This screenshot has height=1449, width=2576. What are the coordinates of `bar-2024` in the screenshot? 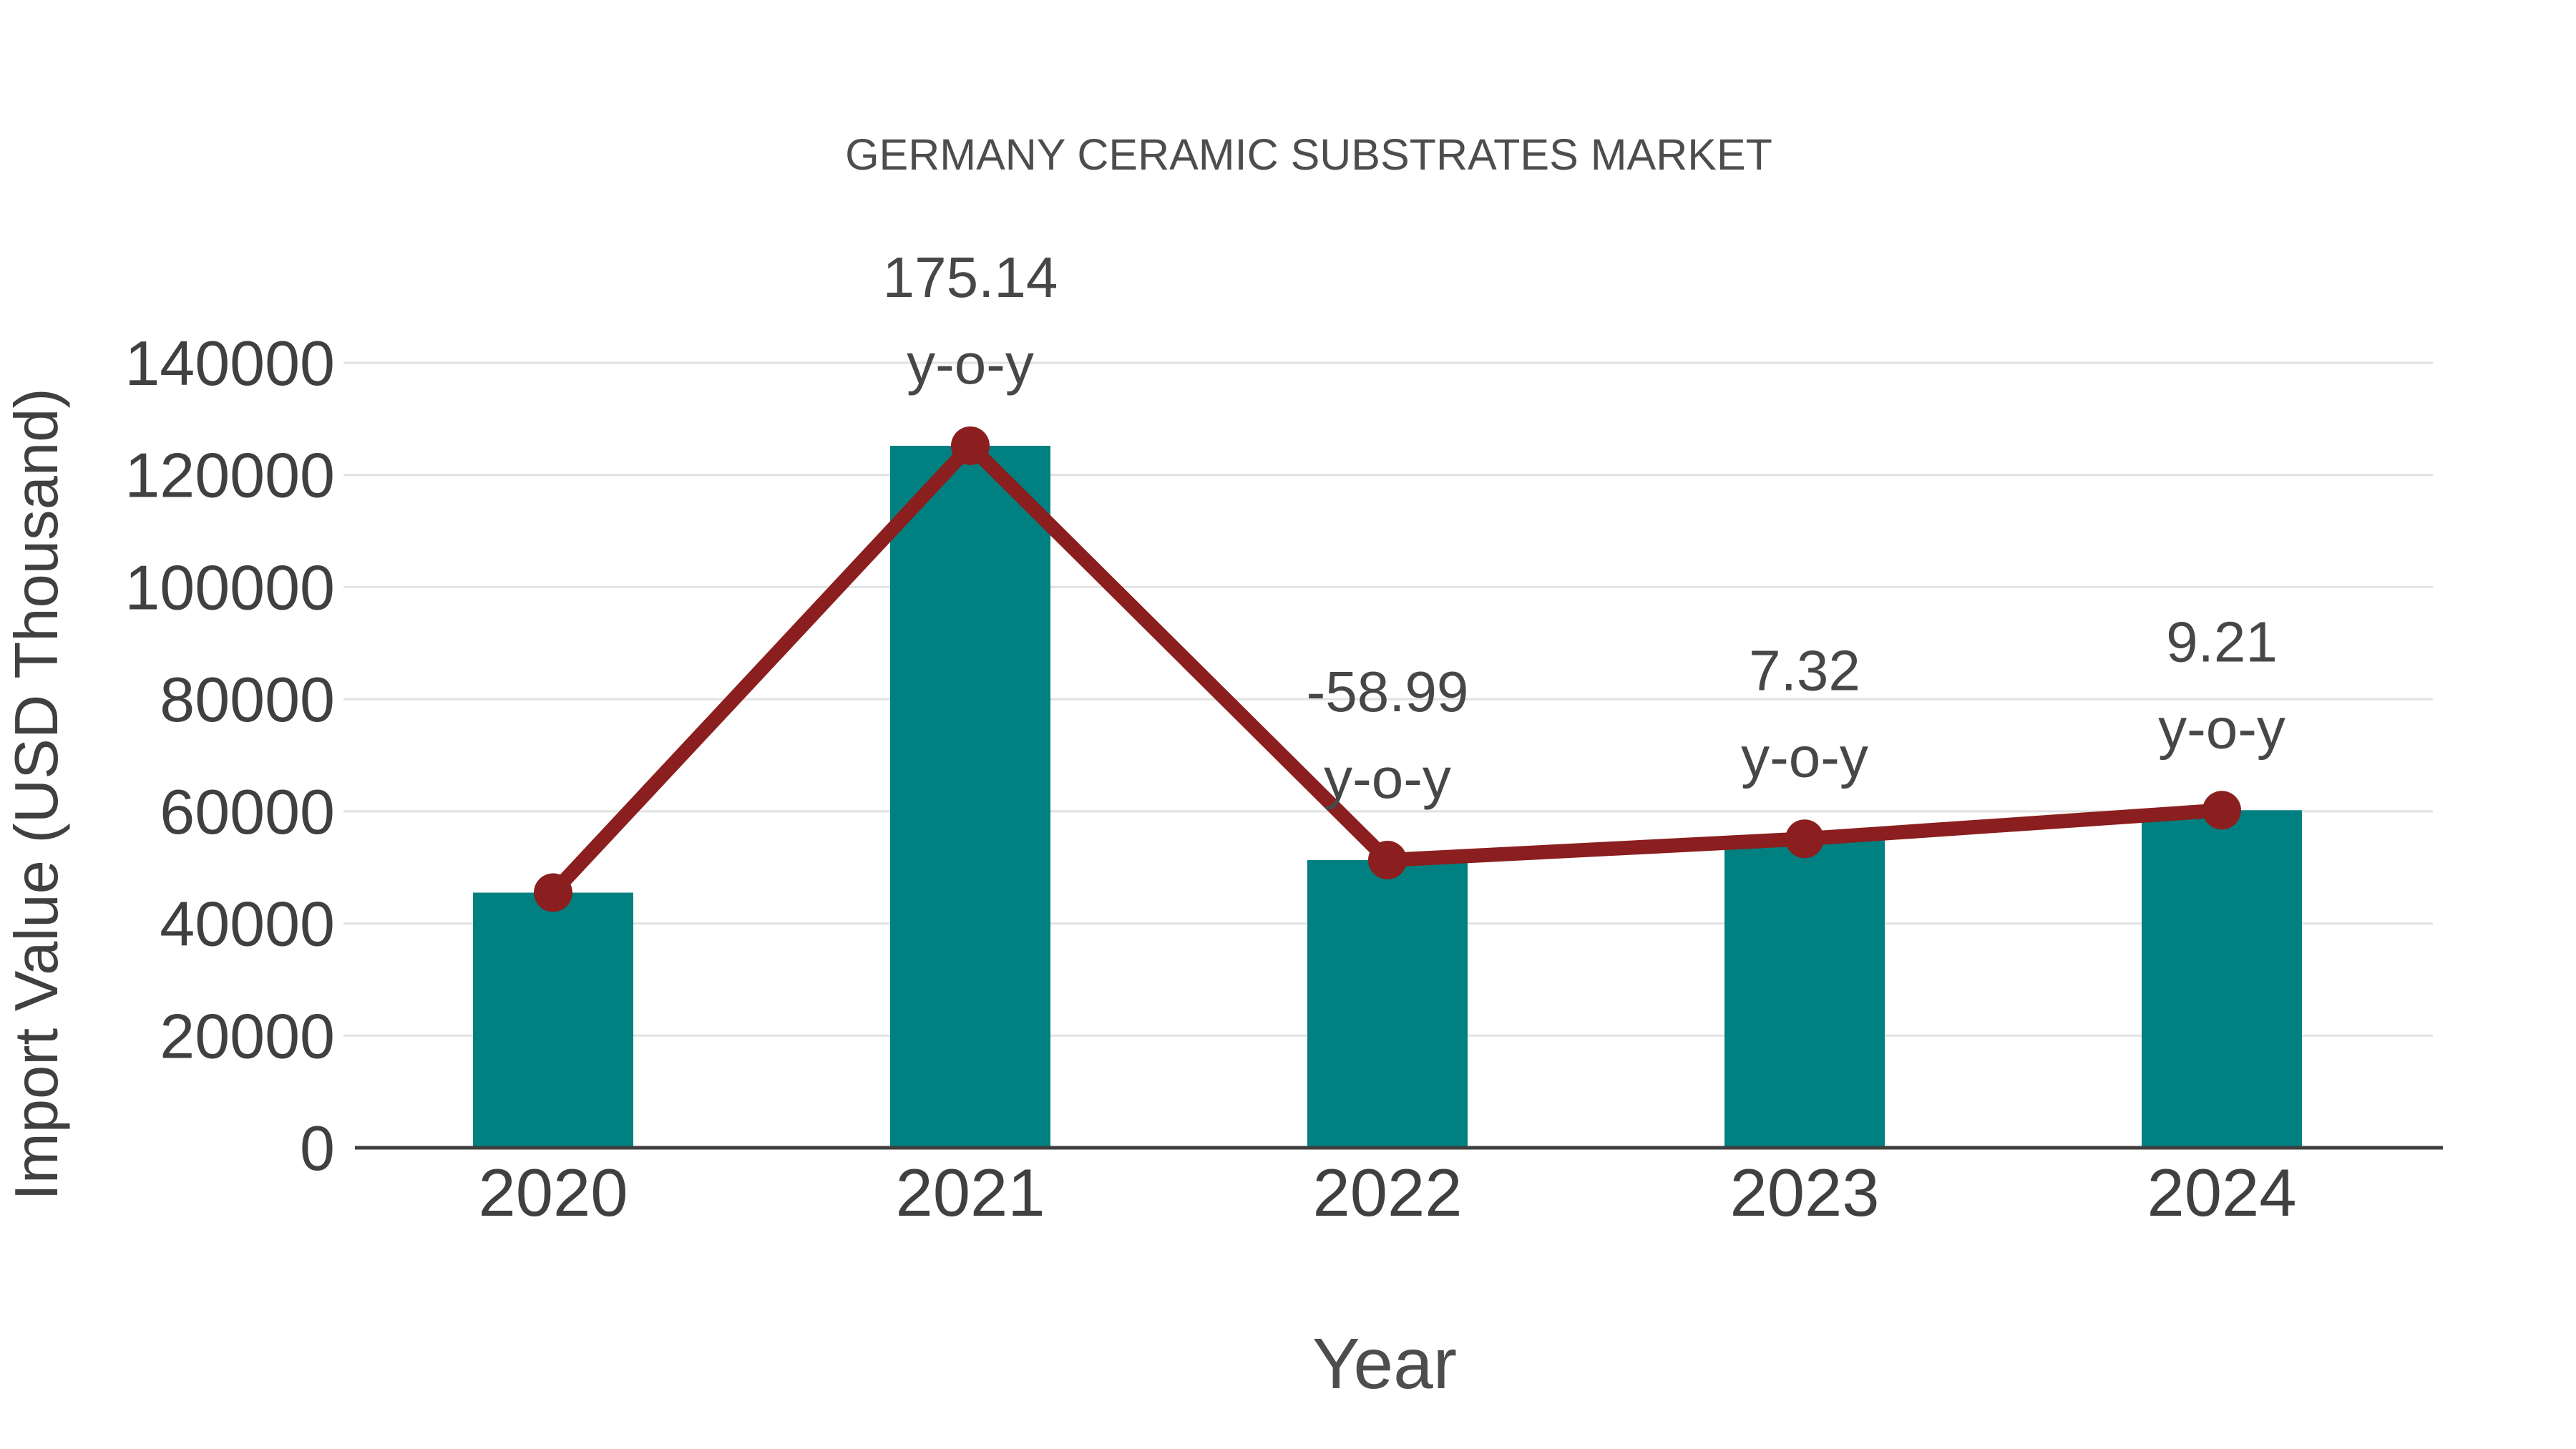 It's located at (2222, 979).